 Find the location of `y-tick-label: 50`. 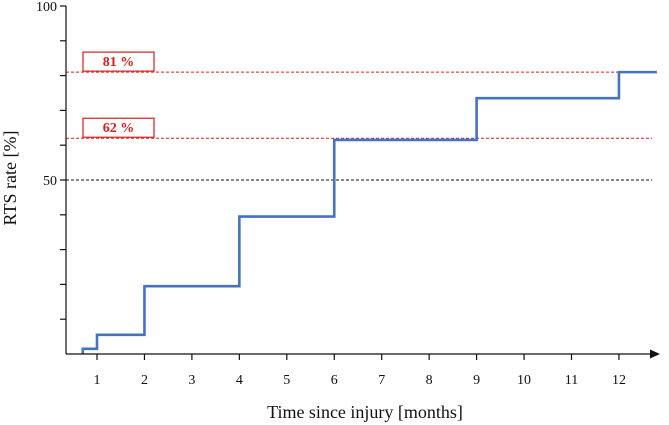

y-tick-label: 50 is located at coordinates (50, 181).